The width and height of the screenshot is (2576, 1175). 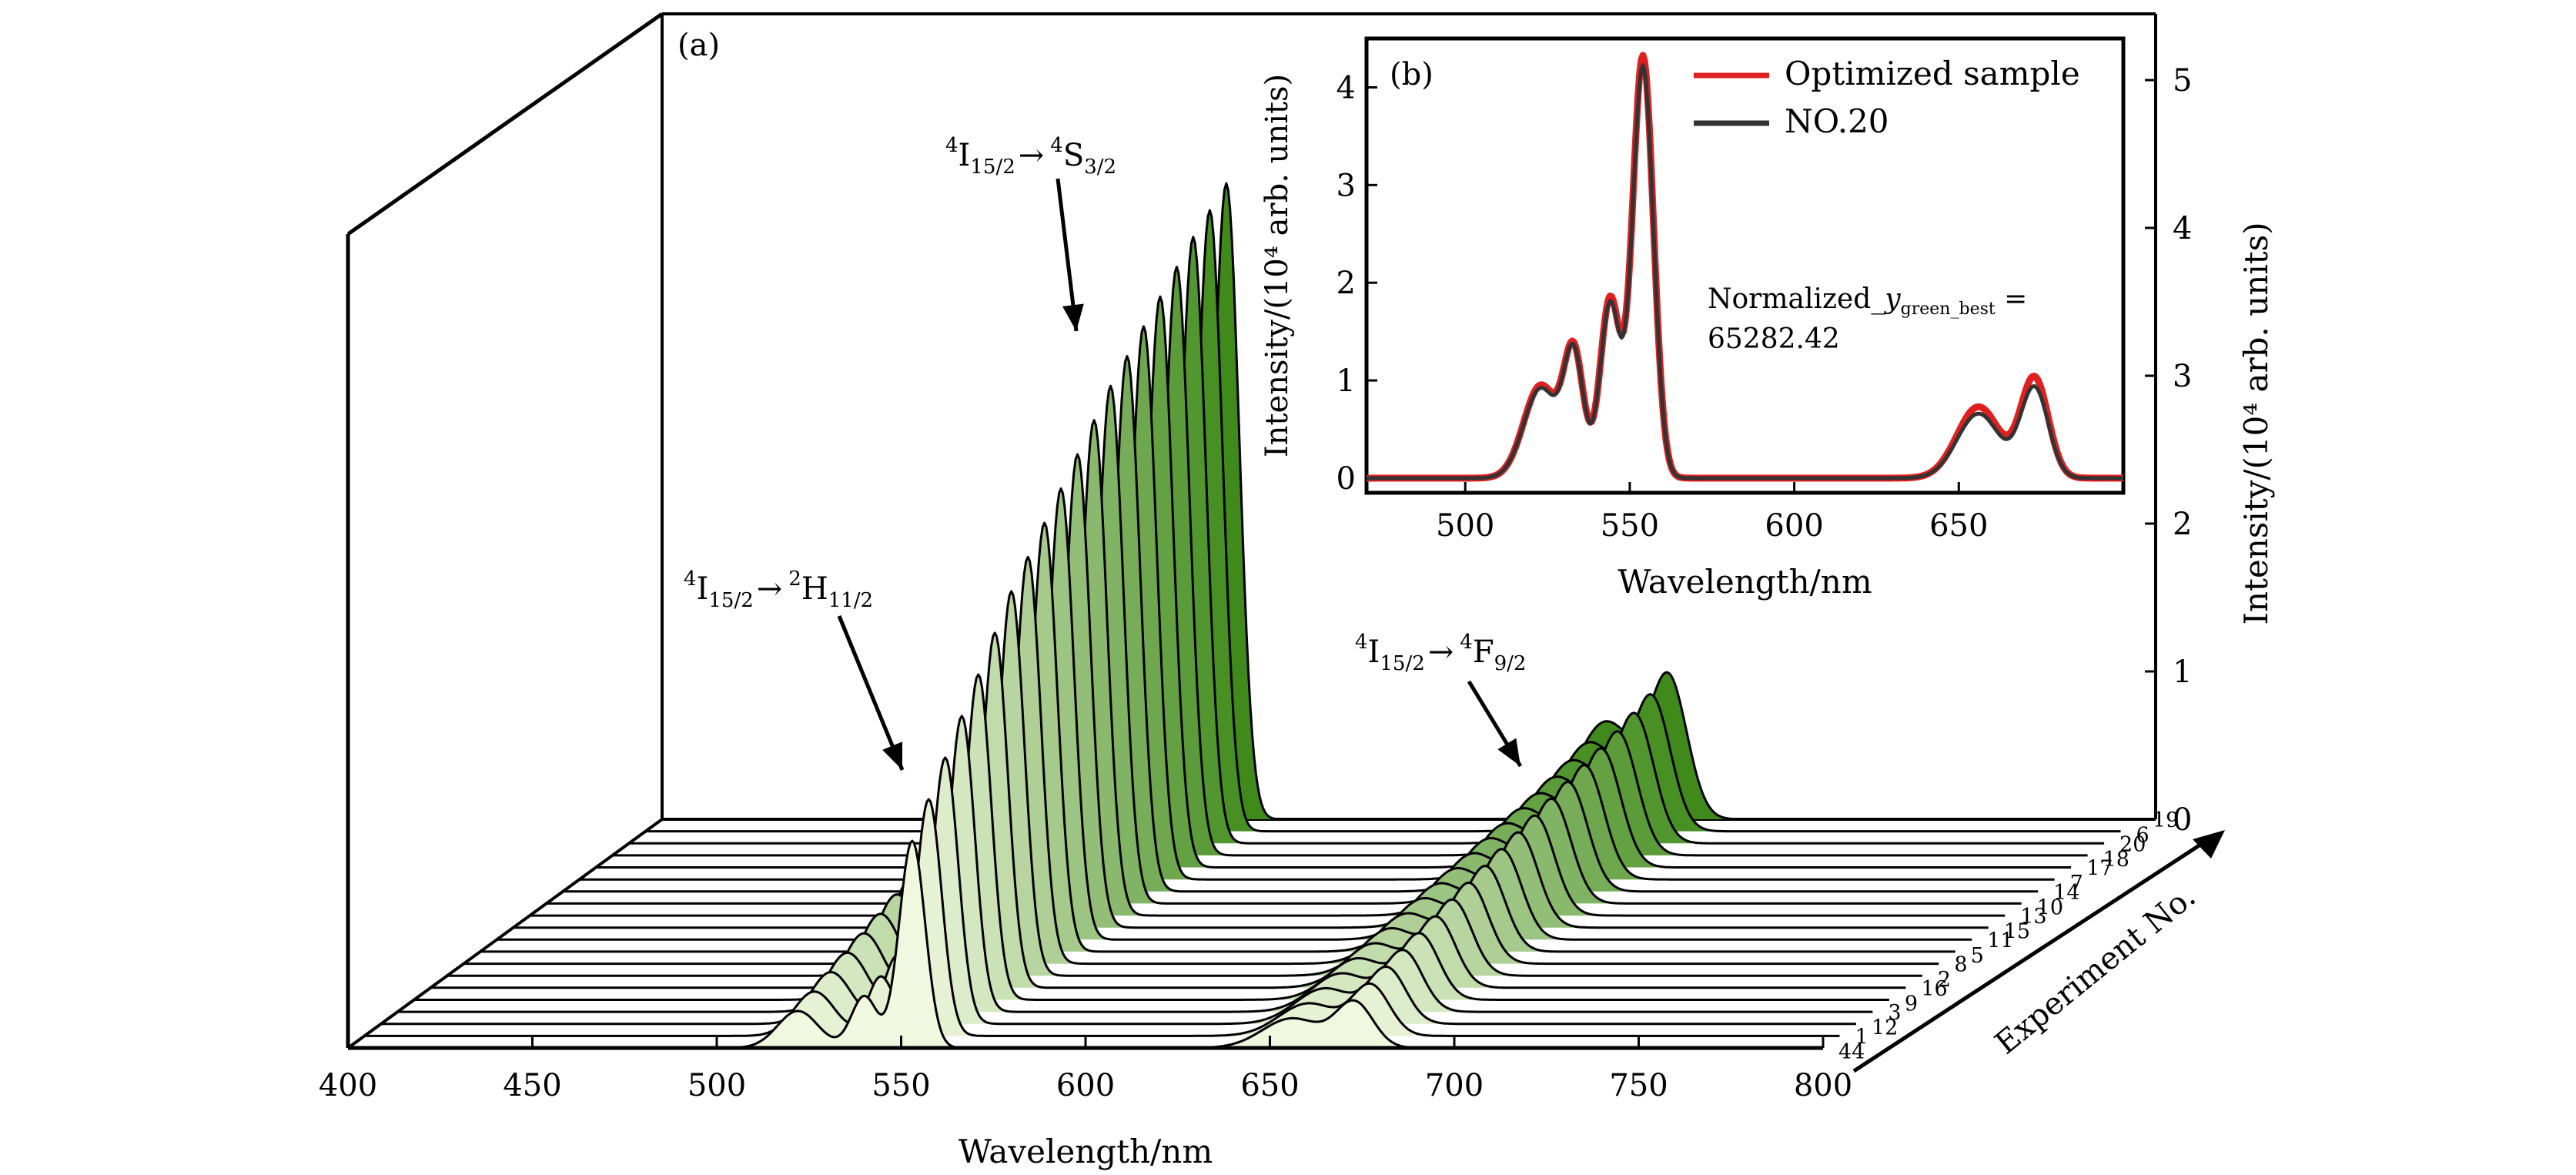 What do you see at coordinates (1031, 156) in the screenshot?
I see `transition-label-1: 4I15/2 → 4S3/2` at bounding box center [1031, 156].